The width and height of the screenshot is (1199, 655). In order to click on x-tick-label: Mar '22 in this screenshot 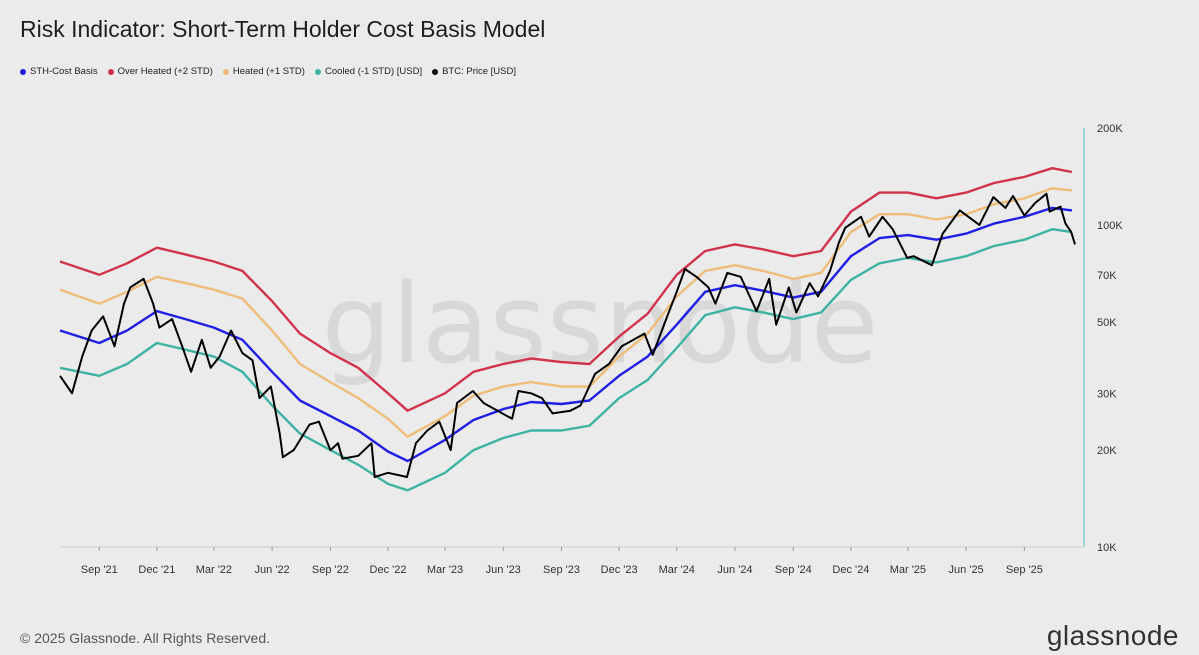, I will do `click(214, 570)`.